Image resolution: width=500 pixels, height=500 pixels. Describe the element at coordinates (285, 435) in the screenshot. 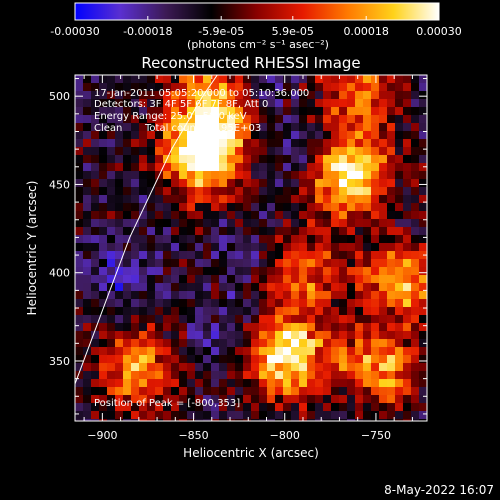

I see `x-tick-label: −800` at that location.